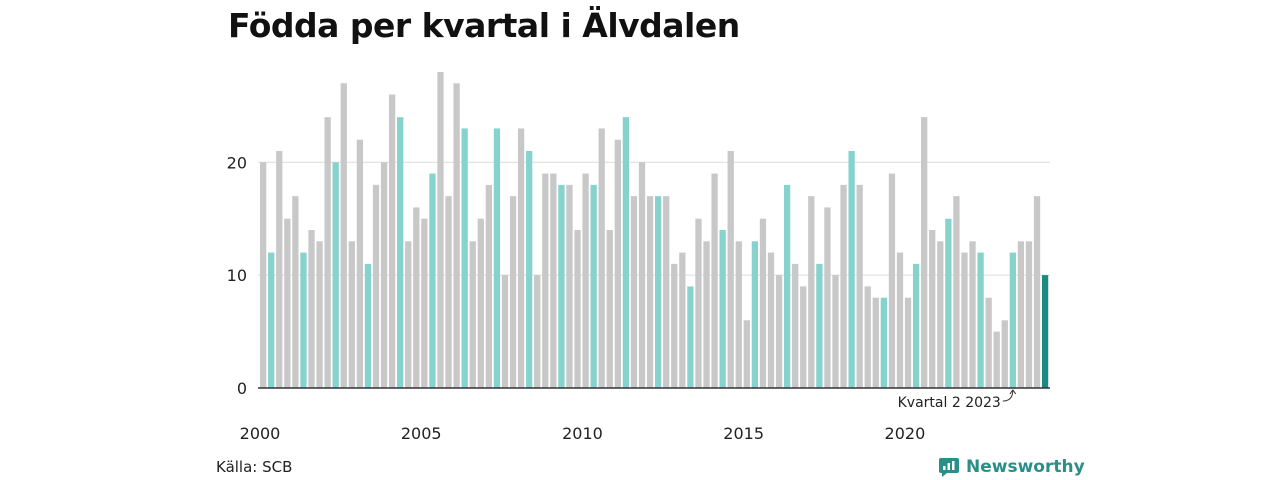  What do you see at coordinates (771, 320) in the screenshot?
I see `bar-2015-Q4` at bounding box center [771, 320].